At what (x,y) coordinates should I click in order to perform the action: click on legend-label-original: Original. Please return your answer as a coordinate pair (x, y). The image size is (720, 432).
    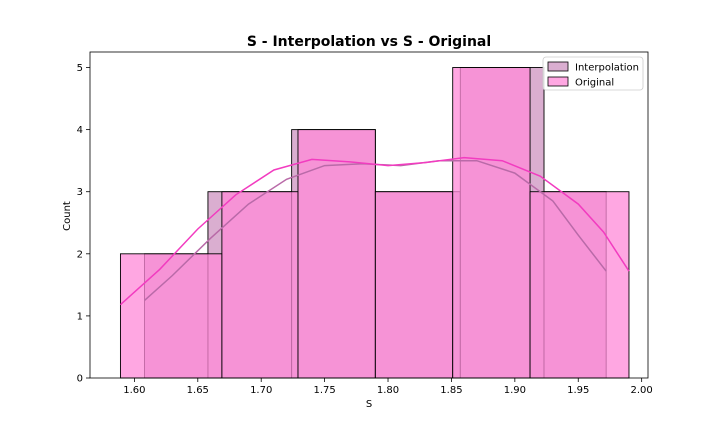
    Looking at the image, I should click on (594, 83).